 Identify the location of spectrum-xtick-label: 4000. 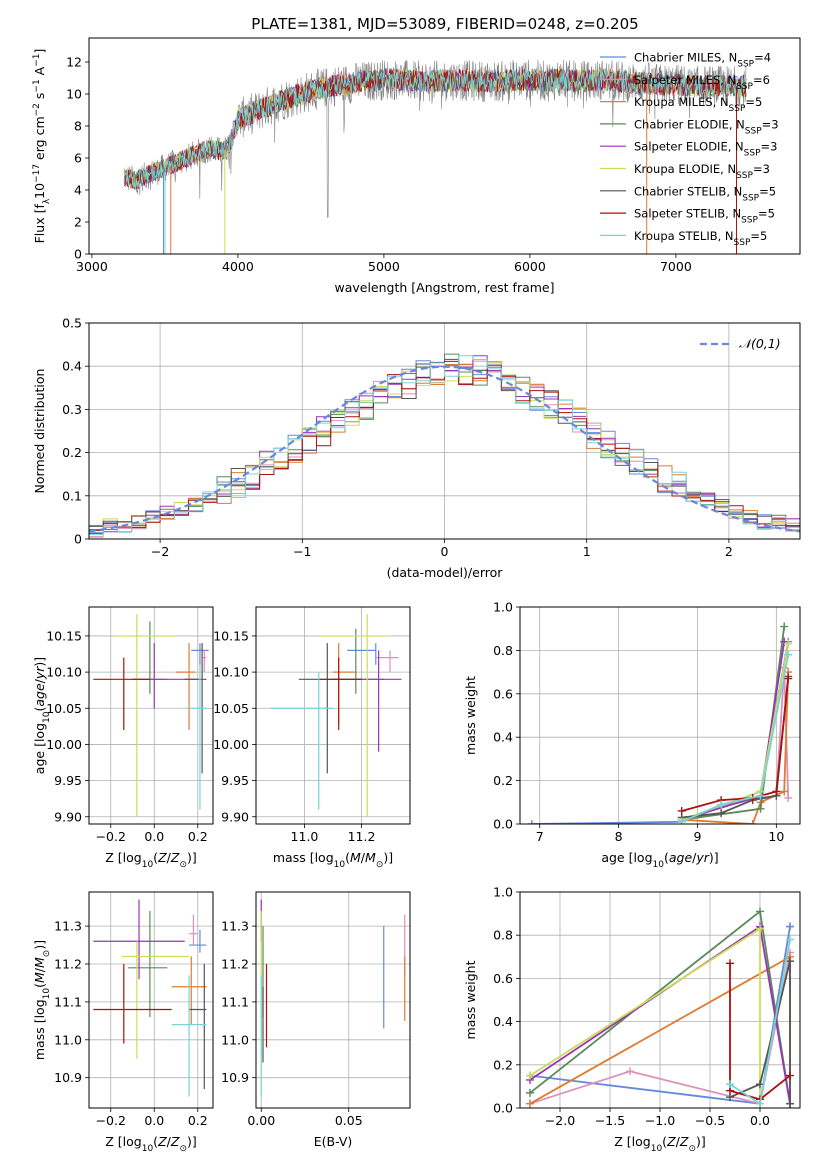
(238, 266).